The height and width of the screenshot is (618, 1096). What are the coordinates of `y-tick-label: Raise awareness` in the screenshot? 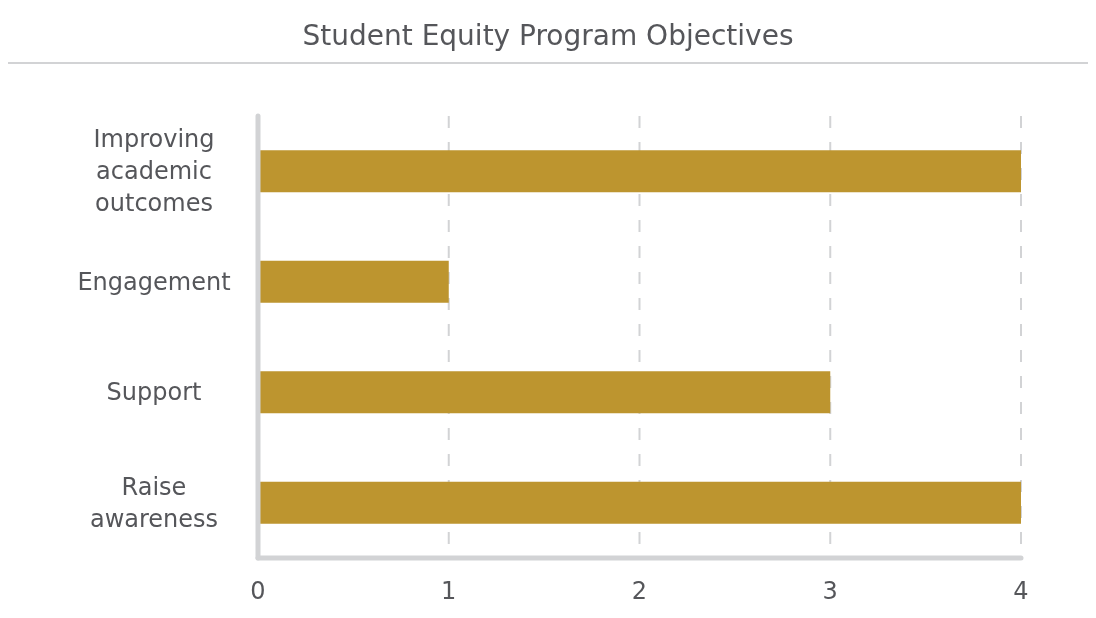 It's located at (154, 502).